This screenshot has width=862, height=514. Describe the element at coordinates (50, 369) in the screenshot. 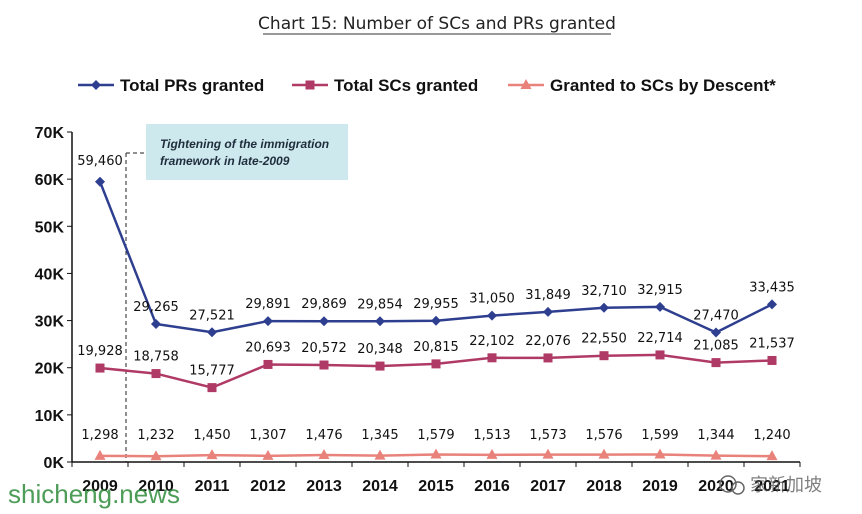

I see `y-tick-label: 20K` at that location.